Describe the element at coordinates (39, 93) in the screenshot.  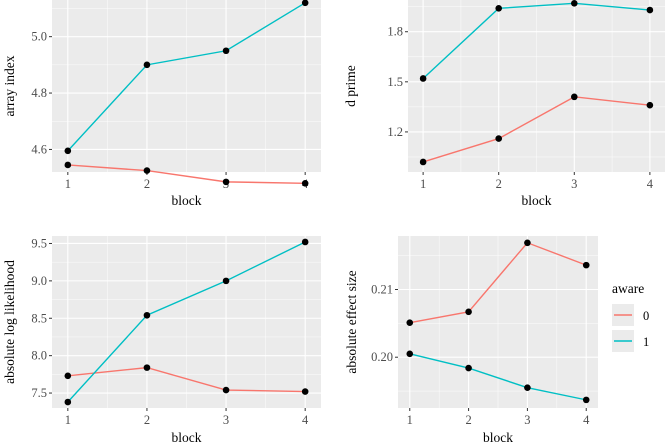
I see `y-tick-label: 4.8` at that location.